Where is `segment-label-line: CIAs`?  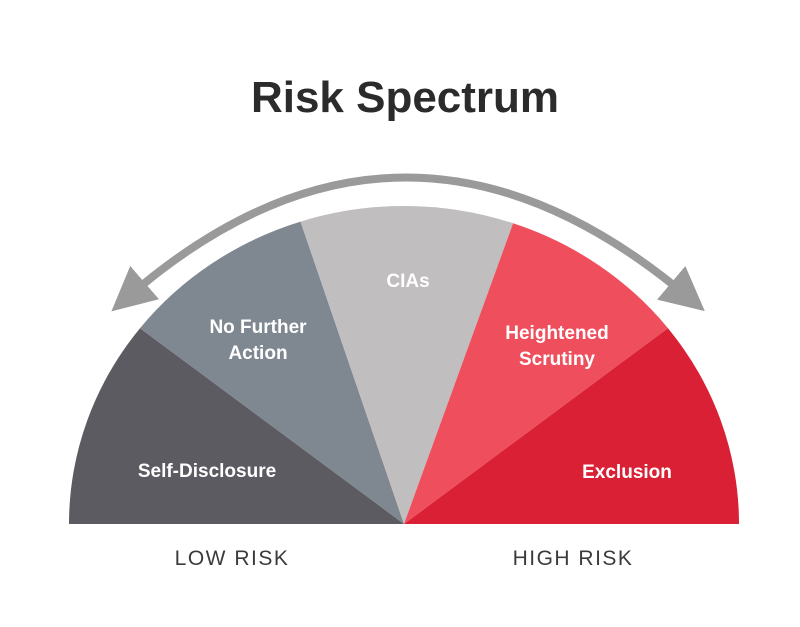 segment-label-line: CIAs is located at coordinates (407, 281).